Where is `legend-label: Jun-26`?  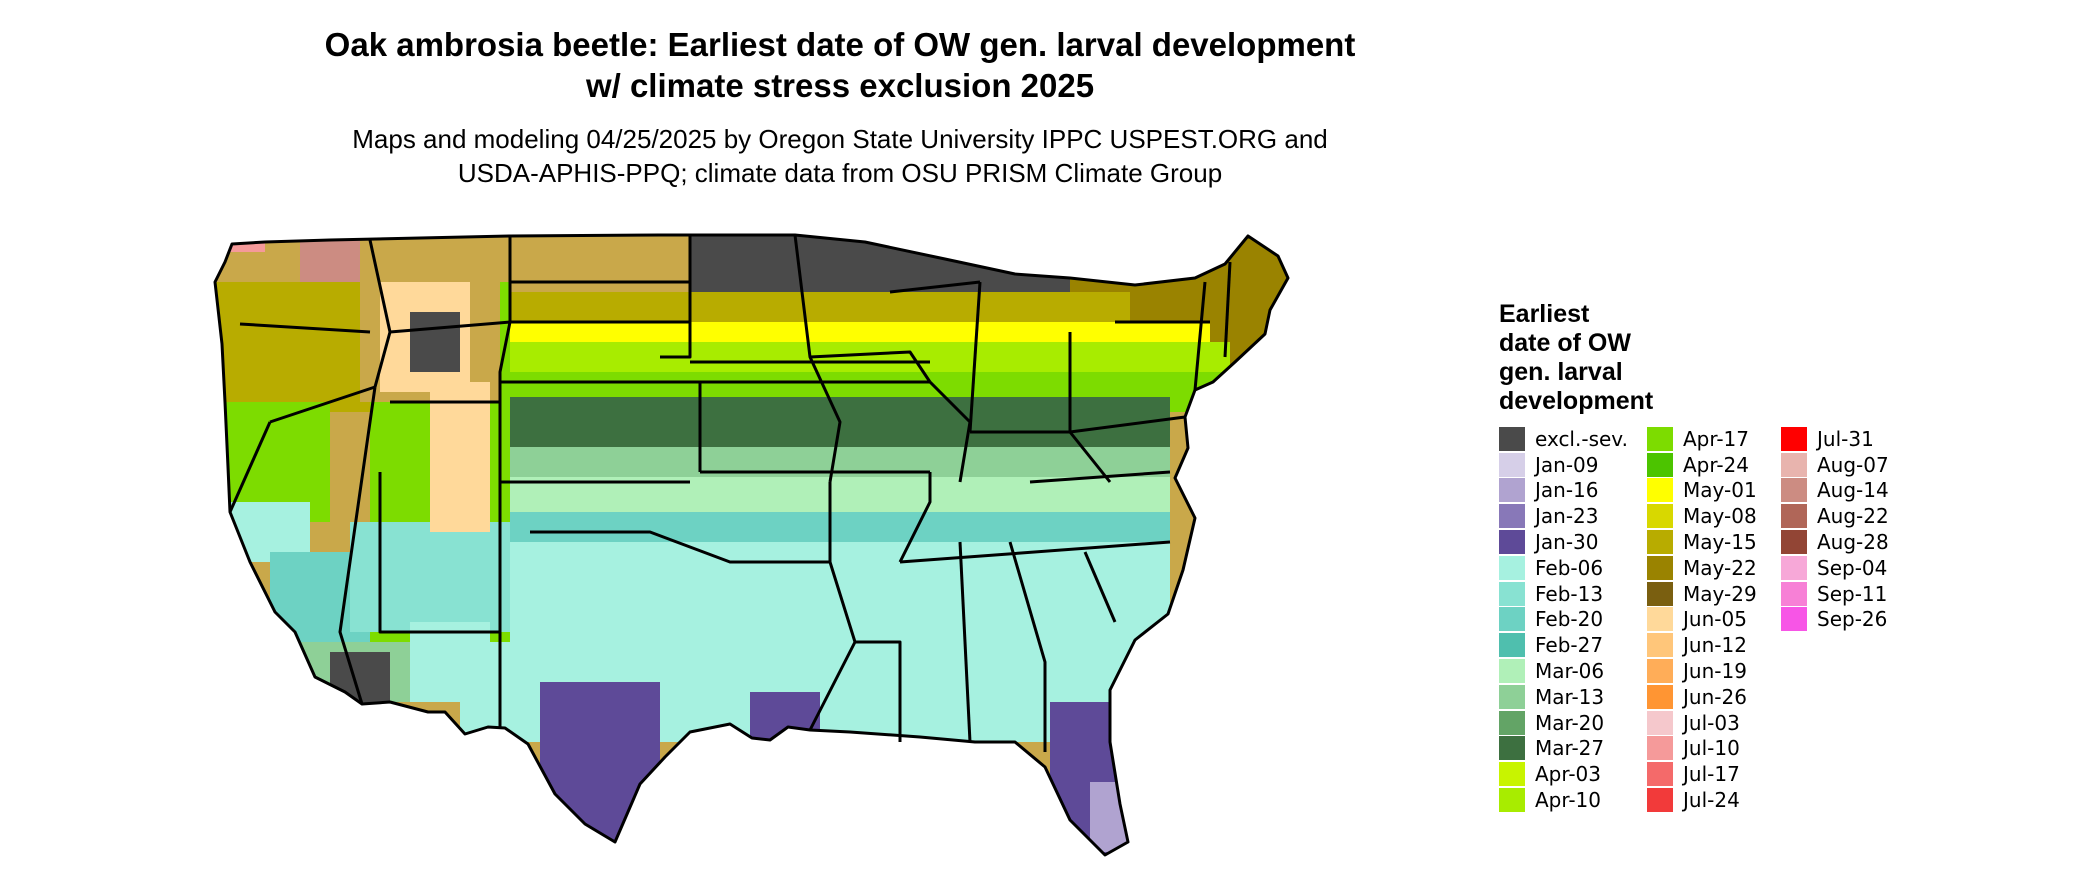 legend-label: Jun-26 is located at coordinates (1715, 696).